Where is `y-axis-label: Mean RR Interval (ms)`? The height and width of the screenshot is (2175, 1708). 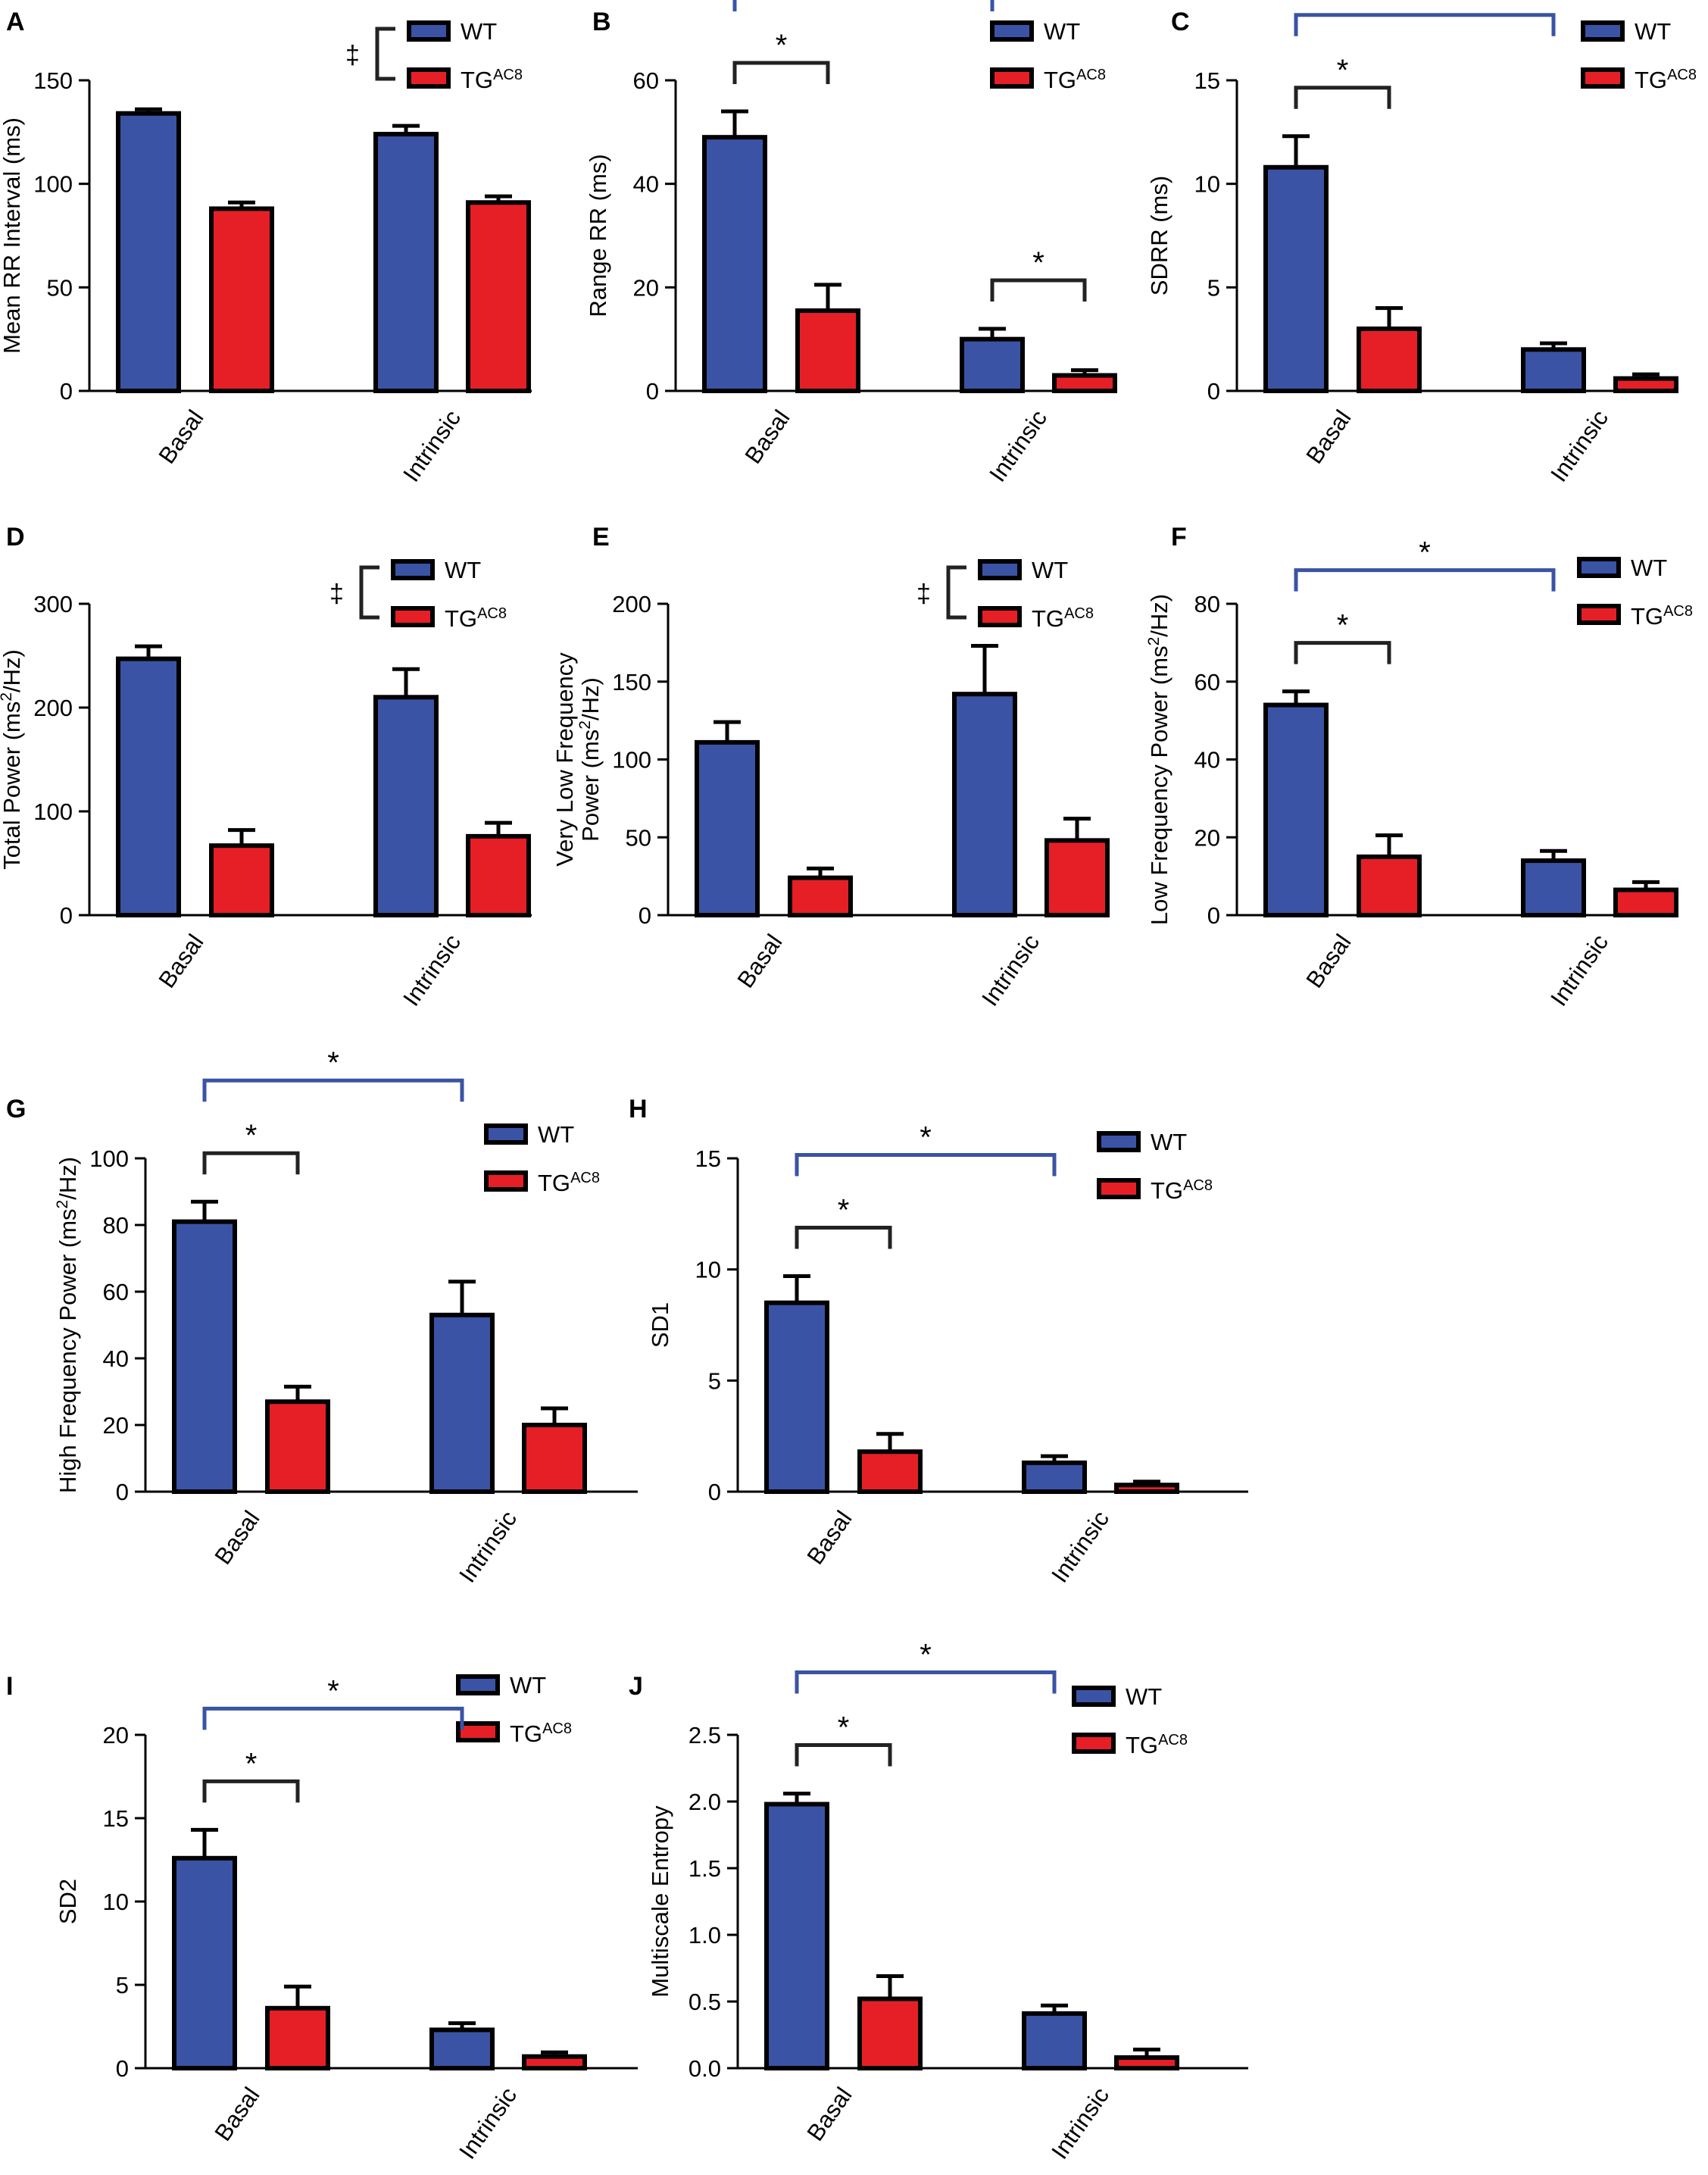 y-axis-label: Mean RR Interval (ms) is located at coordinates (13, 235).